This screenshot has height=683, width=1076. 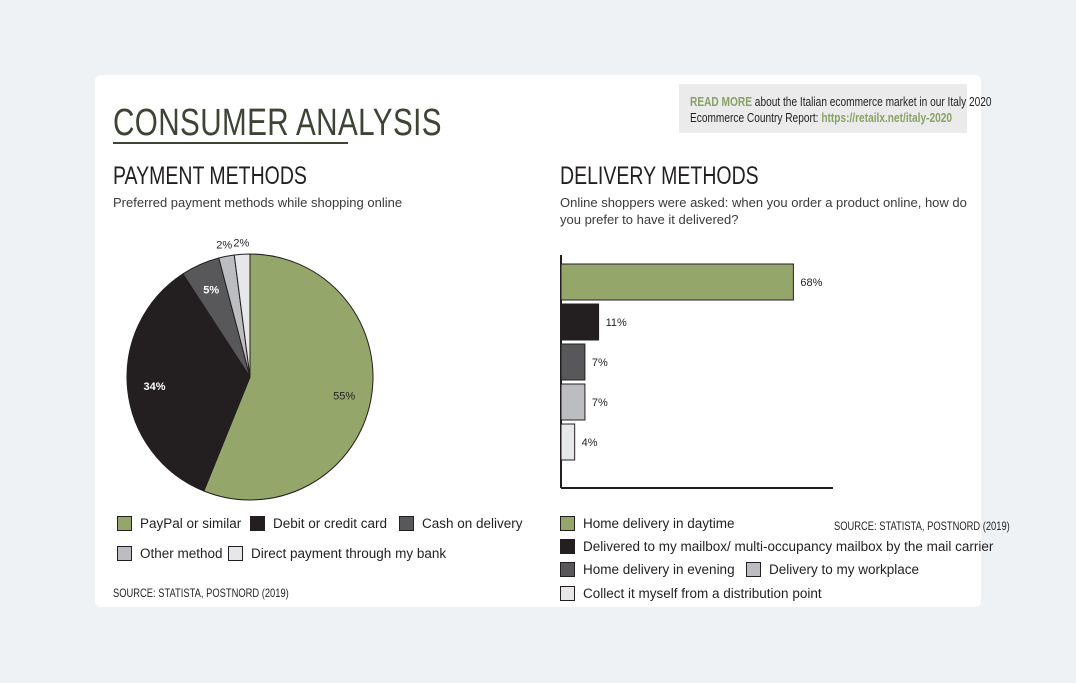 I want to click on legend-item-paypal-or-similar: PayPal or similar, so click(x=179, y=523).